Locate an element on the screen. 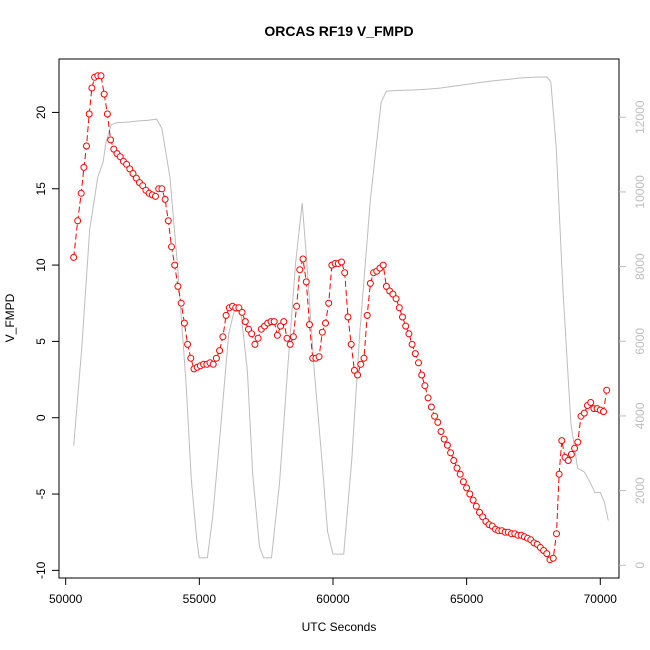 The height and width of the screenshot is (650, 650). x-tick-label: 70000 is located at coordinates (601, 599).